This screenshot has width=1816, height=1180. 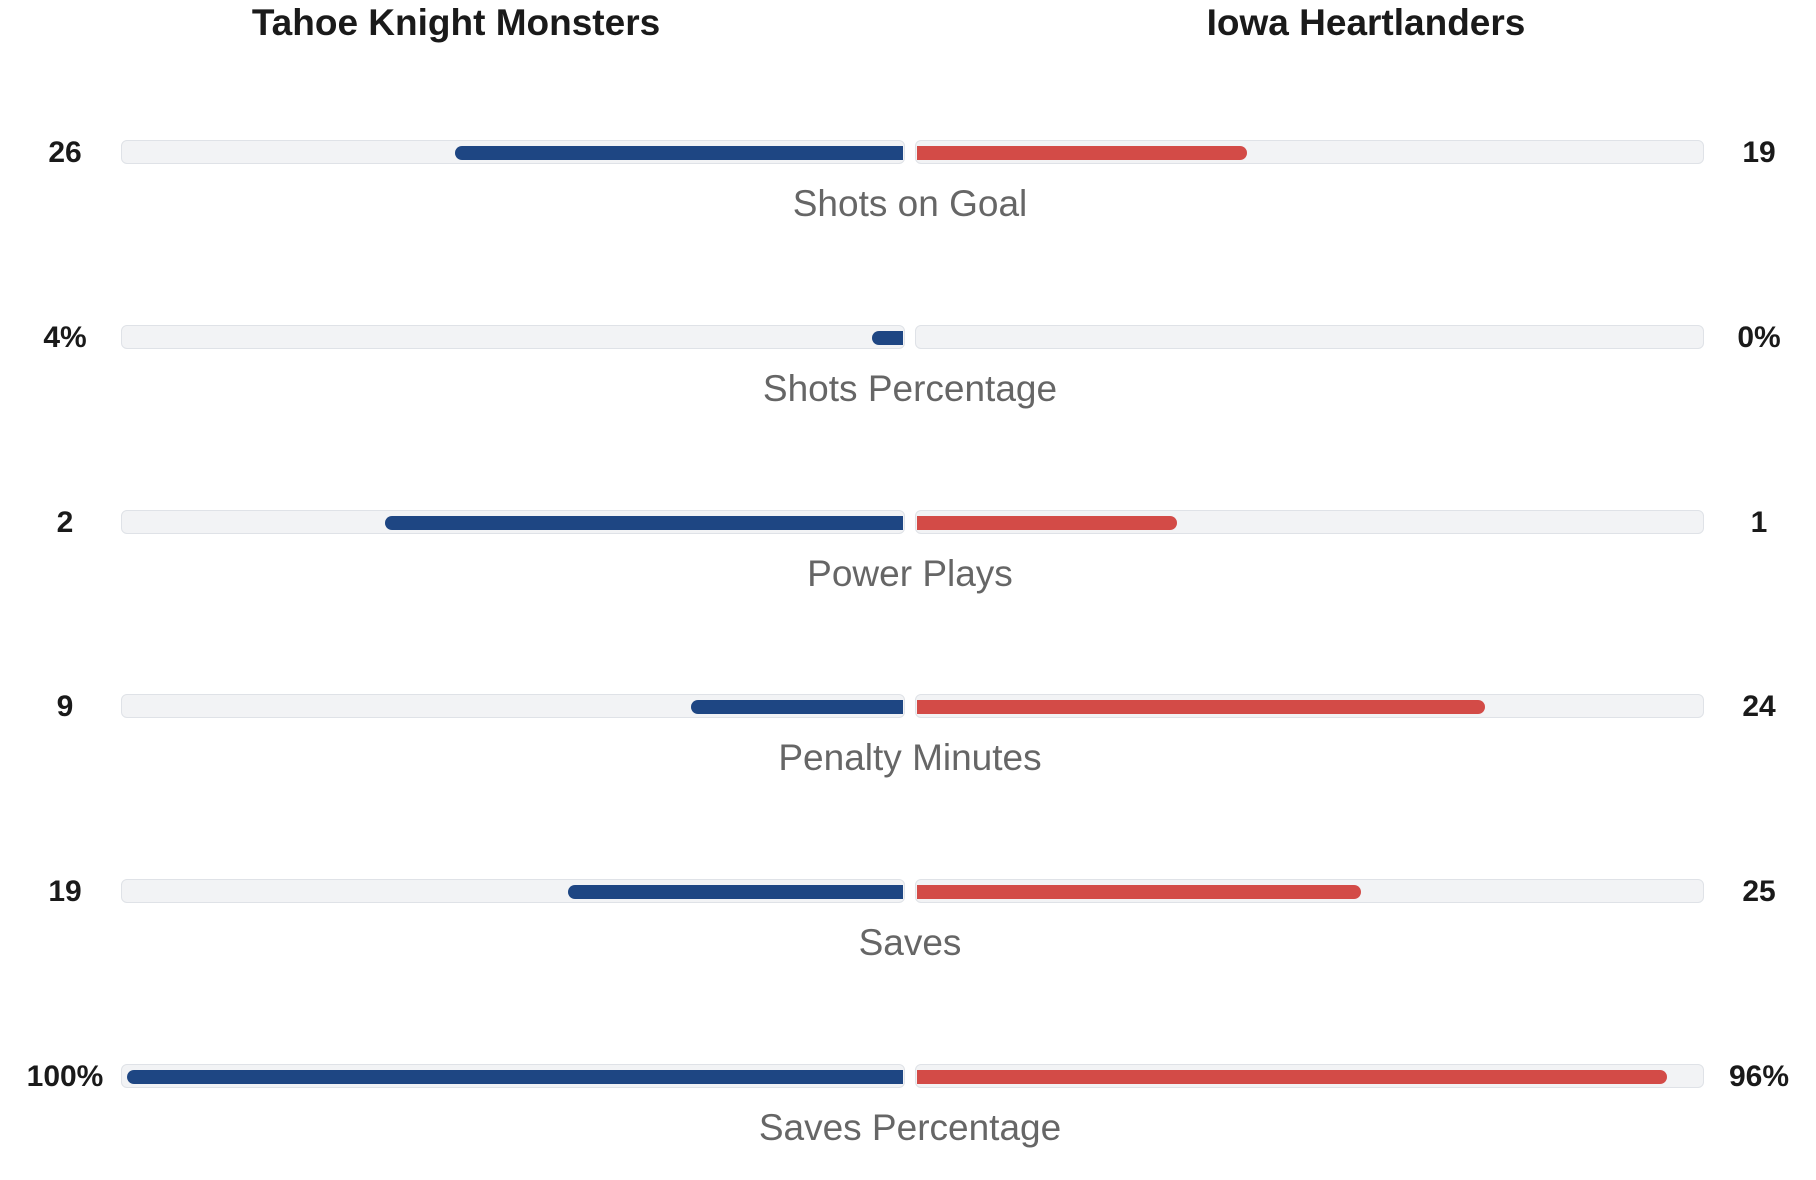 What do you see at coordinates (910, 757) in the screenshot?
I see `stat-label: Penalty Minutes` at bounding box center [910, 757].